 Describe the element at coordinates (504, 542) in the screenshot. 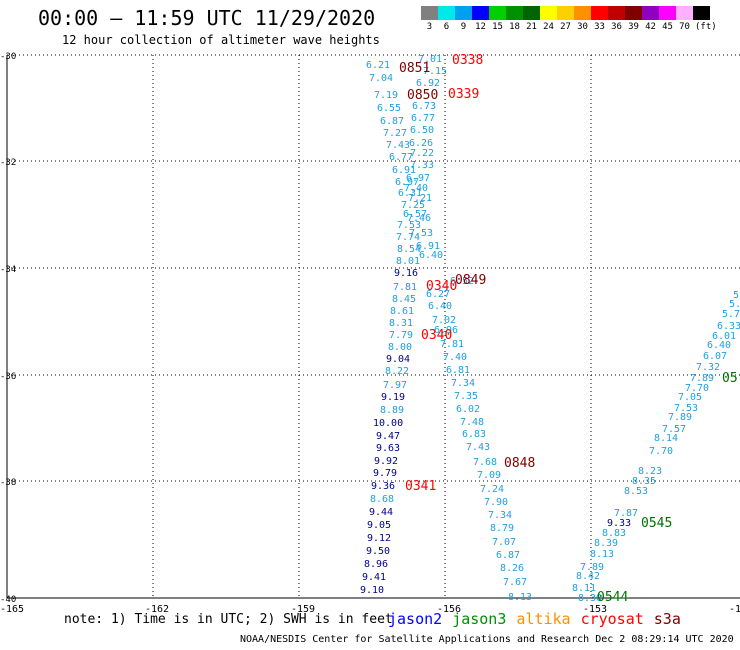

I see `wave-height-label: 7.07` at that location.